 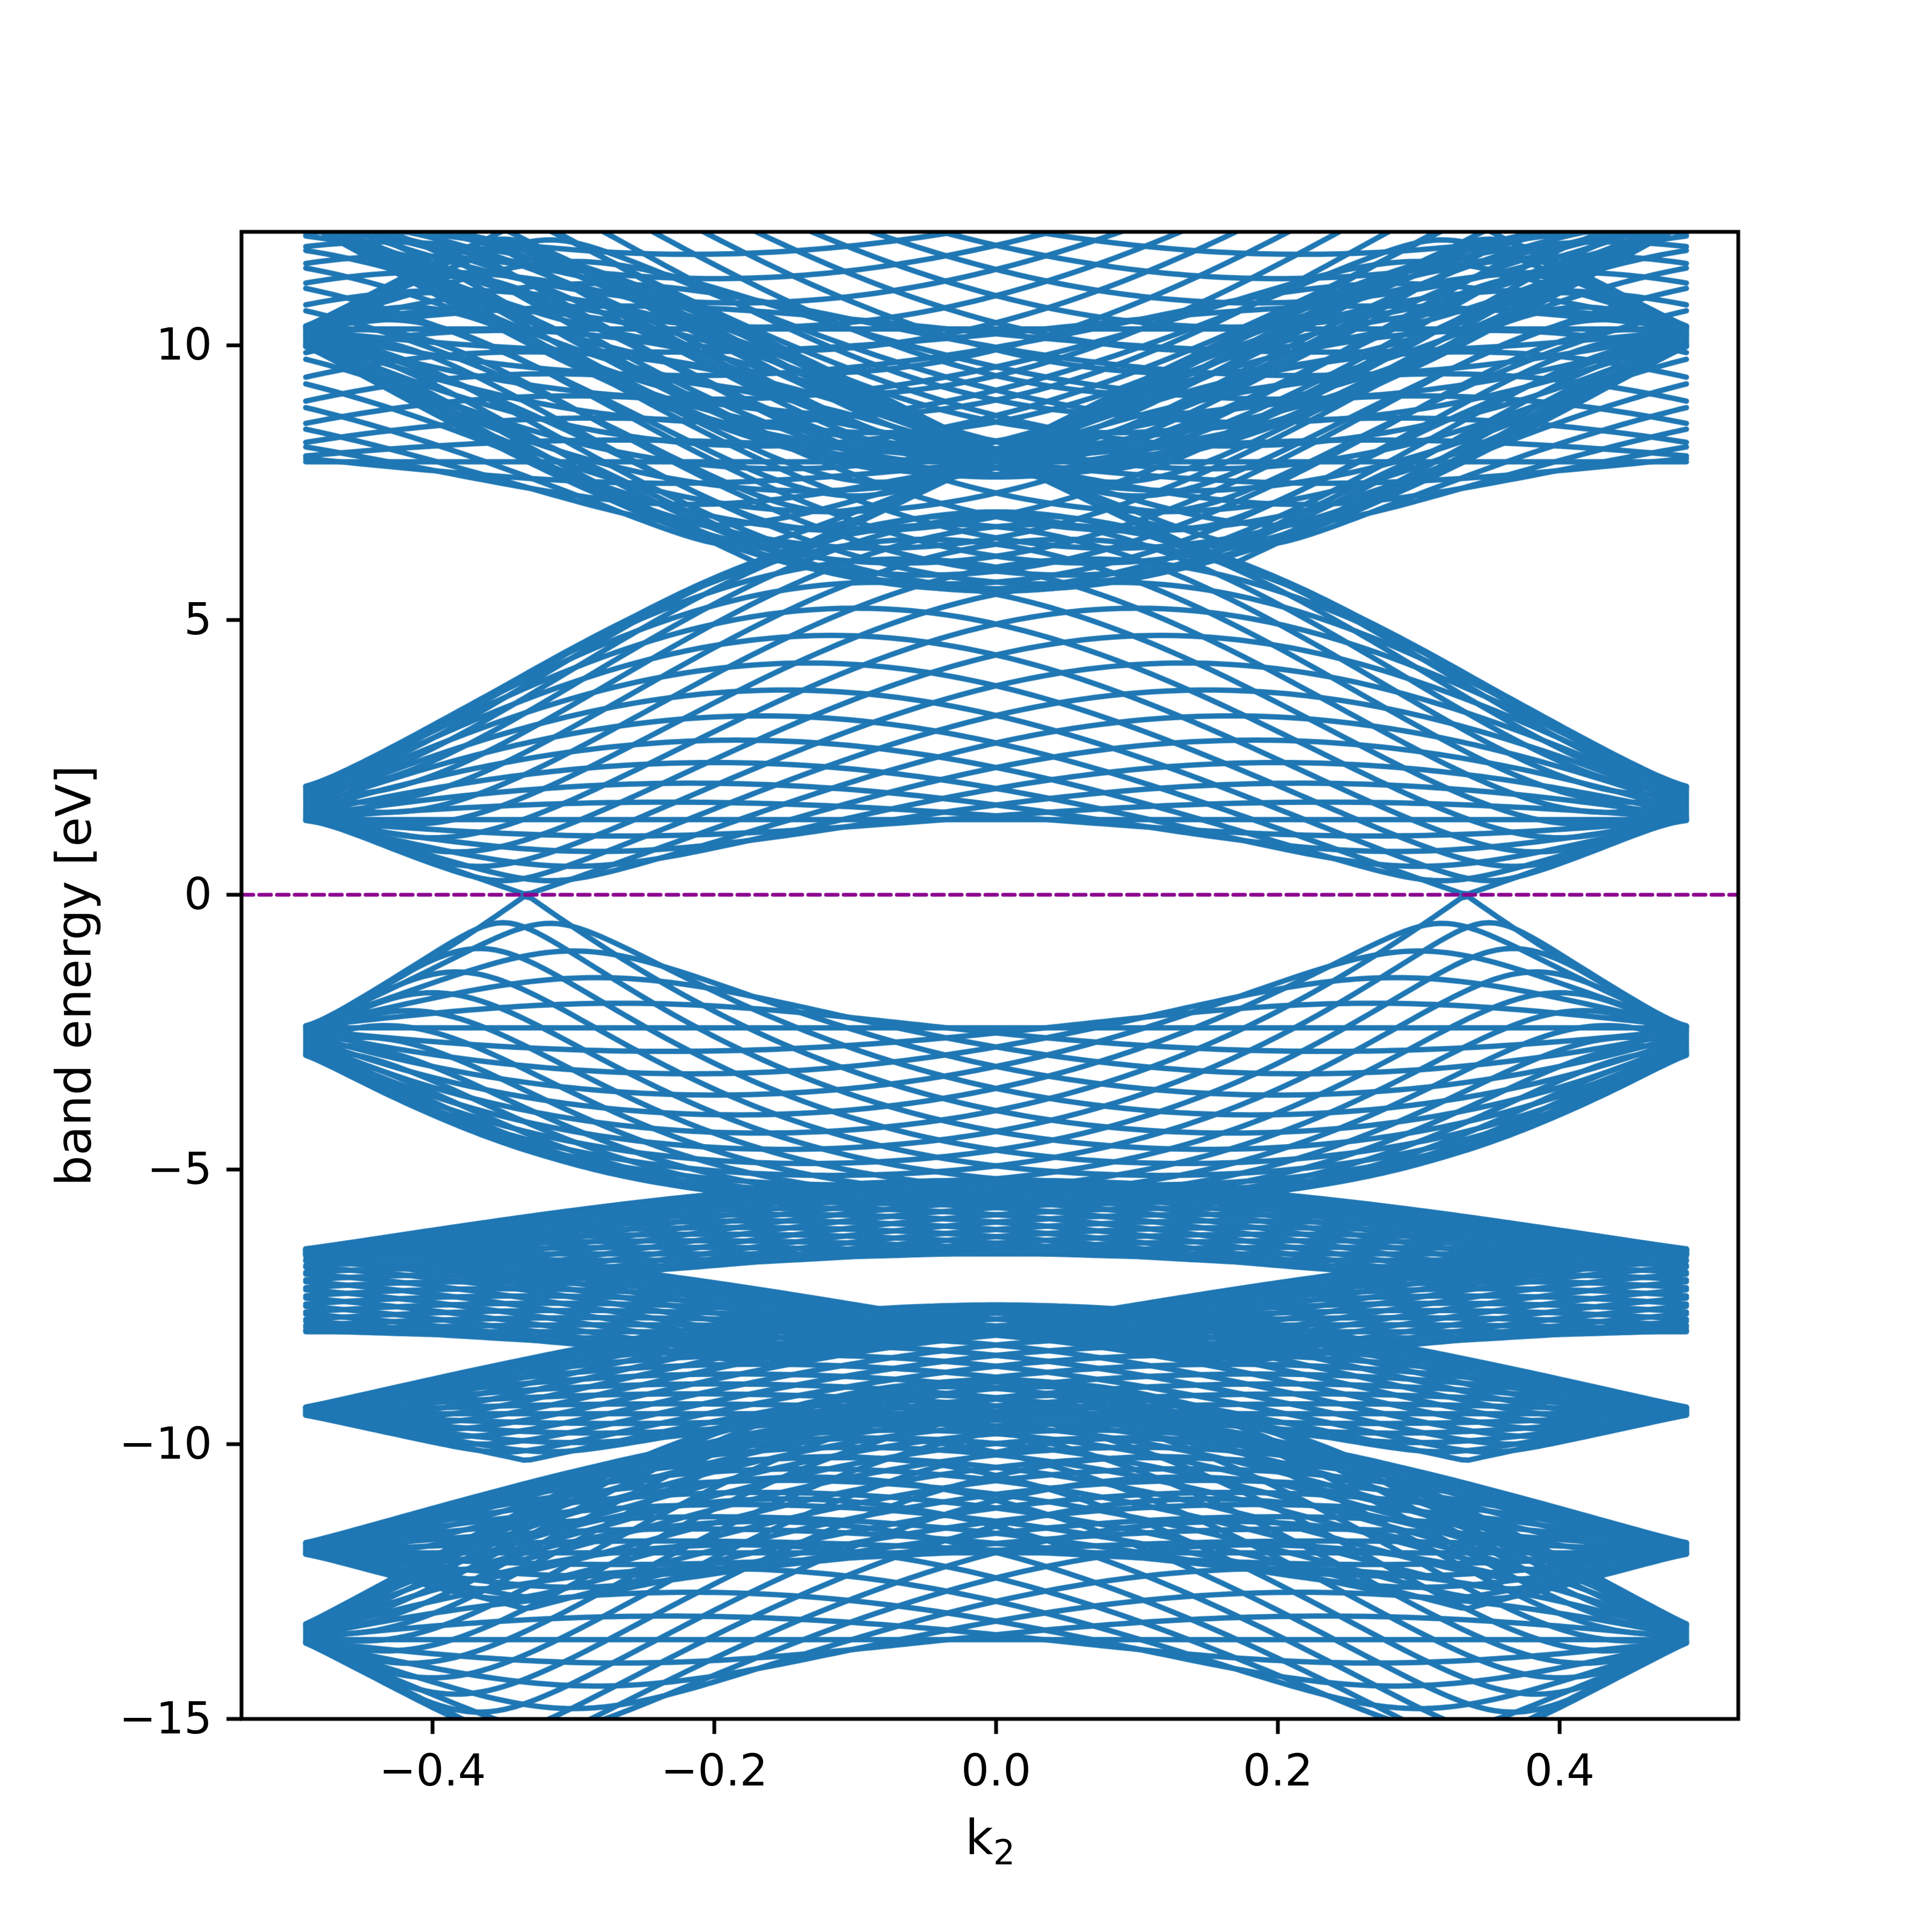 What do you see at coordinates (165, 1444) in the screenshot?
I see `y-tick-label: −10` at bounding box center [165, 1444].